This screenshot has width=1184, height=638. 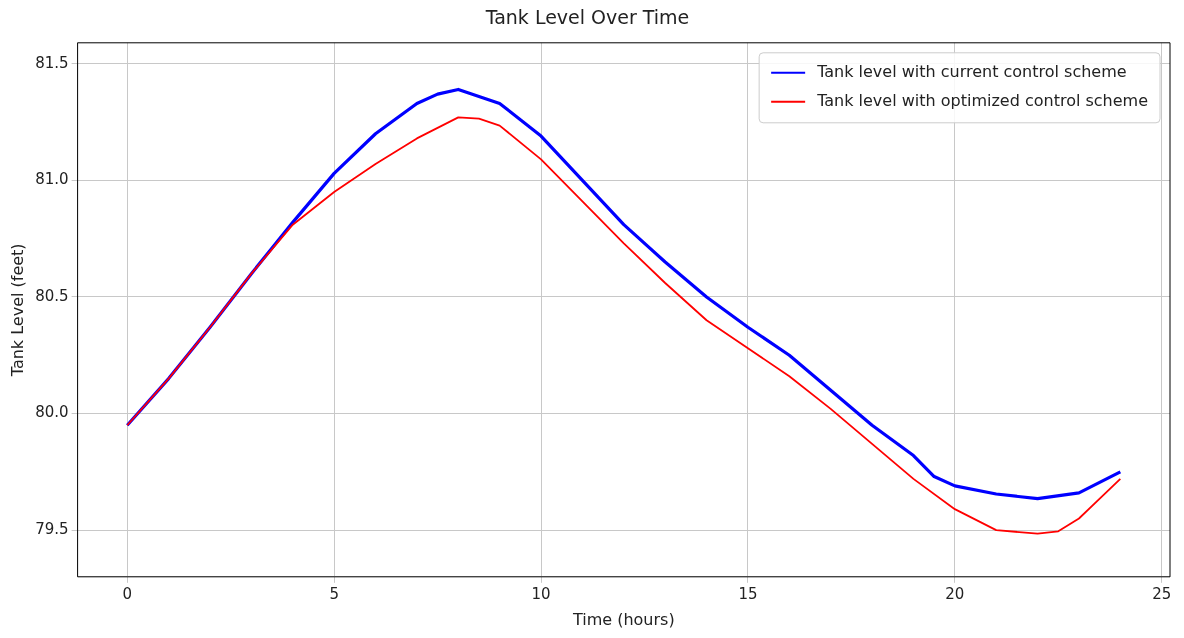 What do you see at coordinates (52, 295) in the screenshot?
I see `y-tick-label: 80.5` at bounding box center [52, 295].